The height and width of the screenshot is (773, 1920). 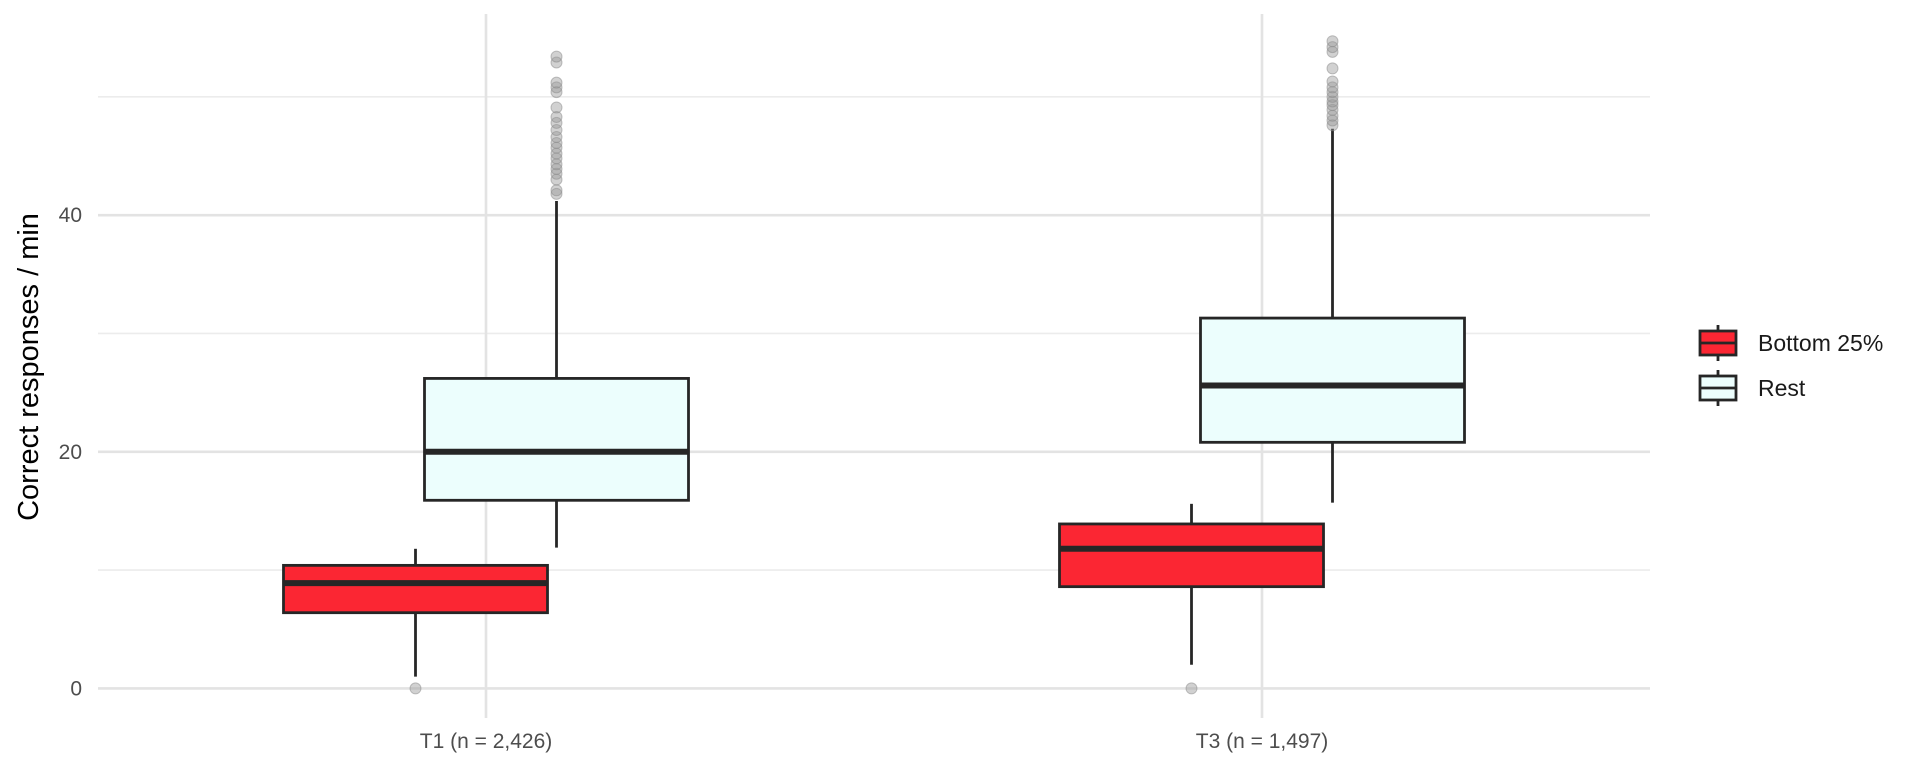 I want to click on x-tick-label: T1 (n = 2,426), so click(x=486, y=741).